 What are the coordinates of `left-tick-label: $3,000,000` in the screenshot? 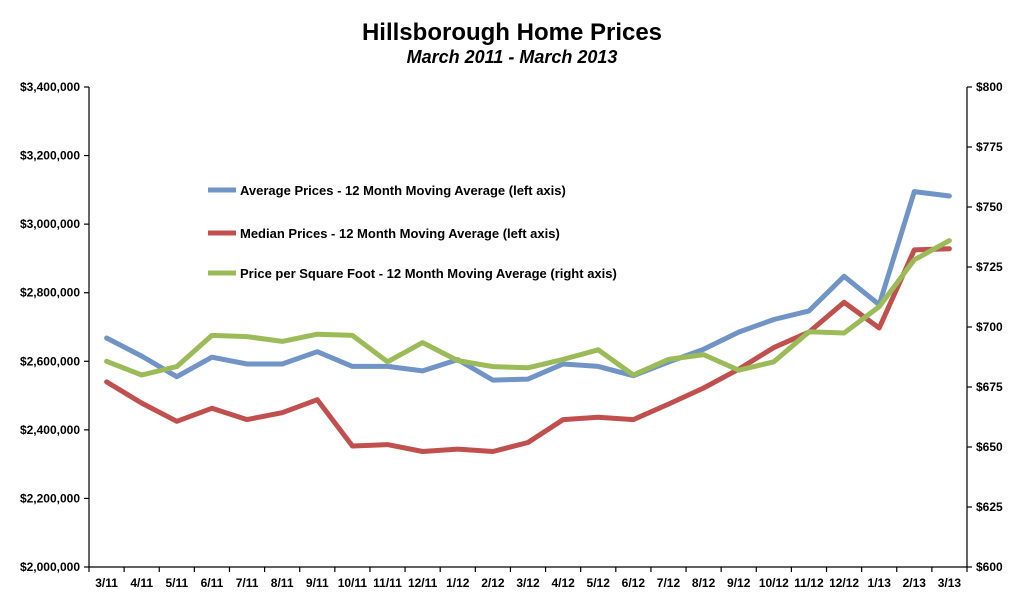 It's located at (50, 224).